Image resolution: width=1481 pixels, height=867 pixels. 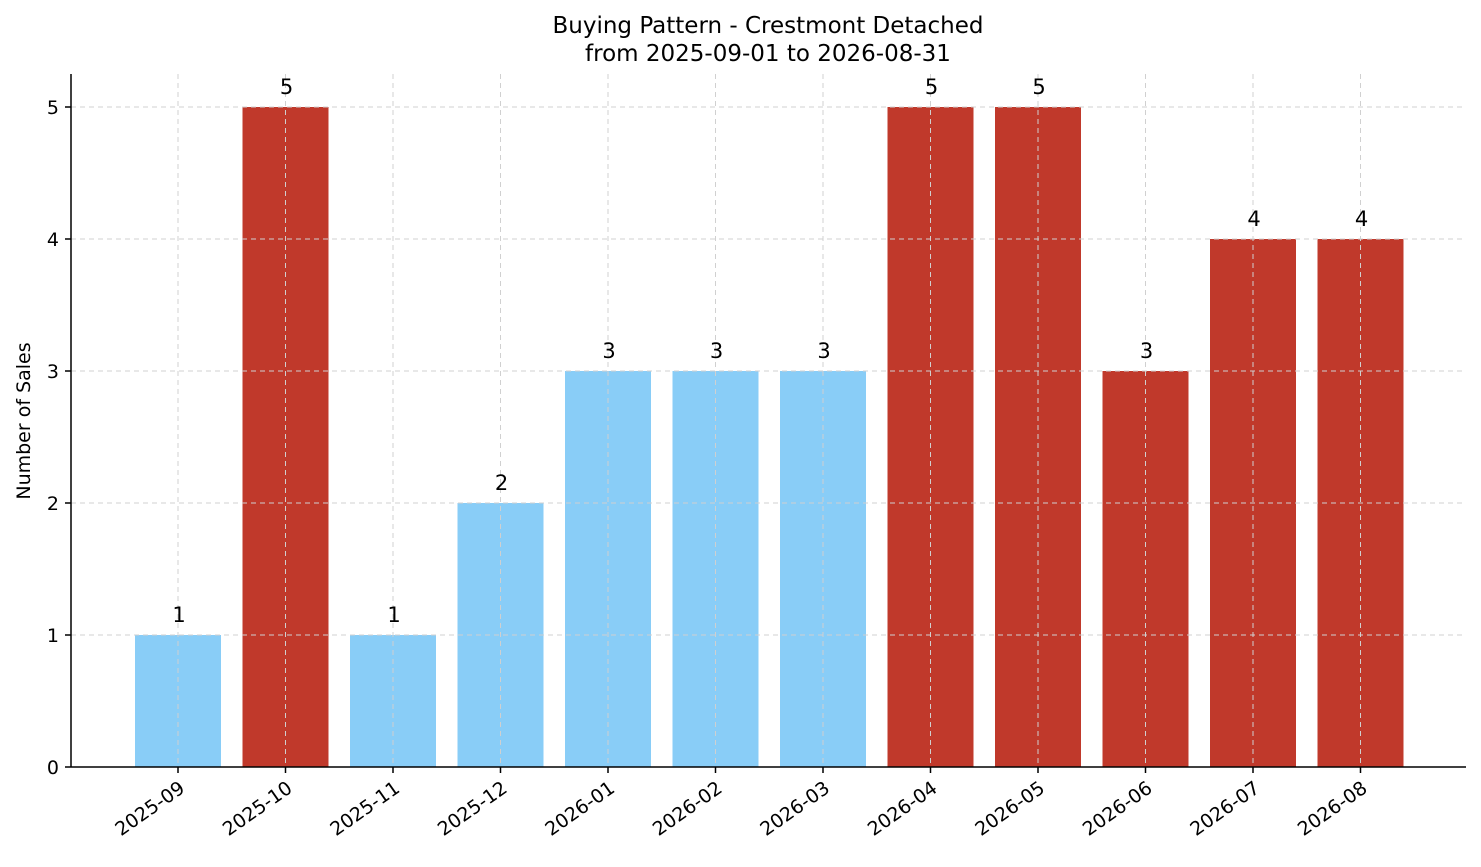 I want to click on chart-title: Buying Pattern - Crestmont Detached, so click(x=767, y=26).